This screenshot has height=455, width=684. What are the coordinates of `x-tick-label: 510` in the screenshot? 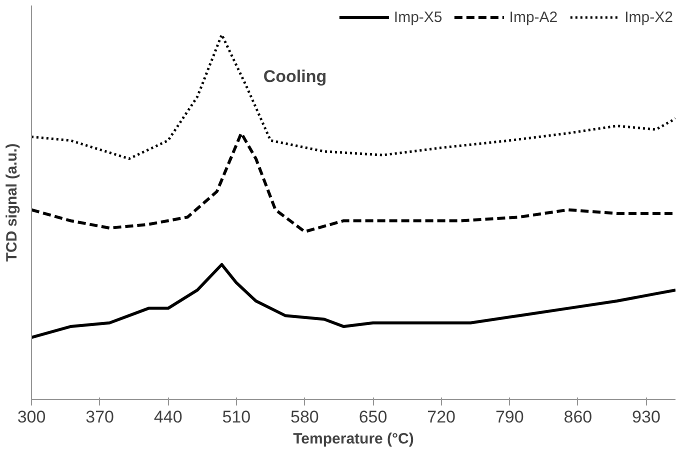 It's located at (236, 417).